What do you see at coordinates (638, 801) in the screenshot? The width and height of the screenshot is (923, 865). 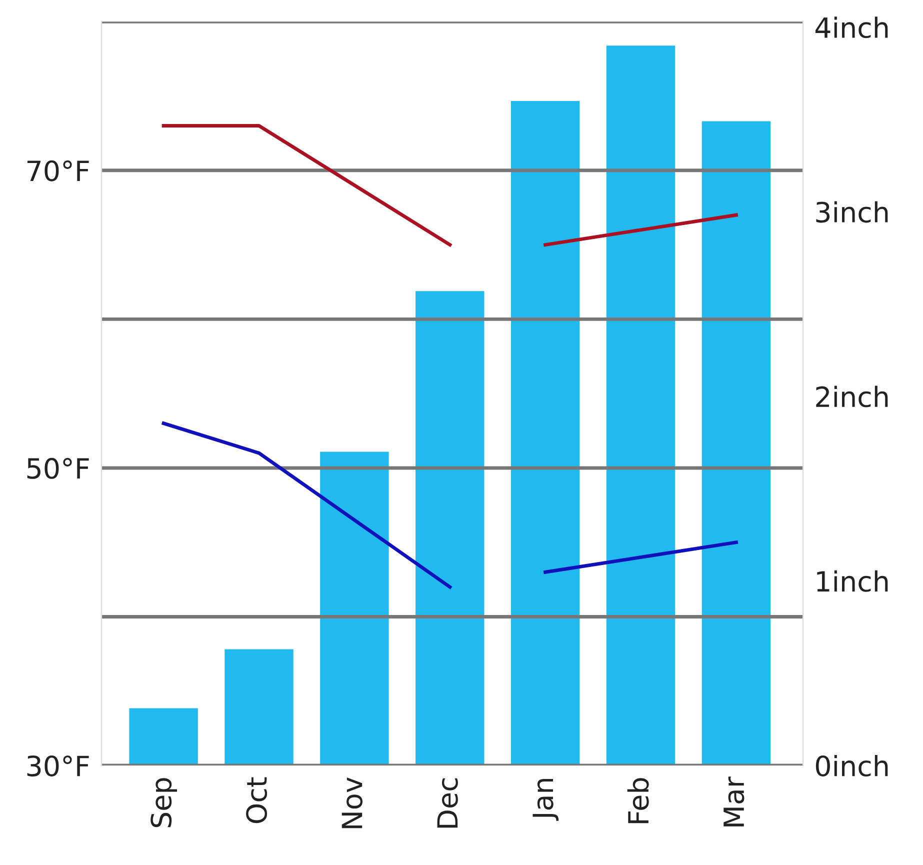 I see `x-tick-label: Feb` at bounding box center [638, 801].